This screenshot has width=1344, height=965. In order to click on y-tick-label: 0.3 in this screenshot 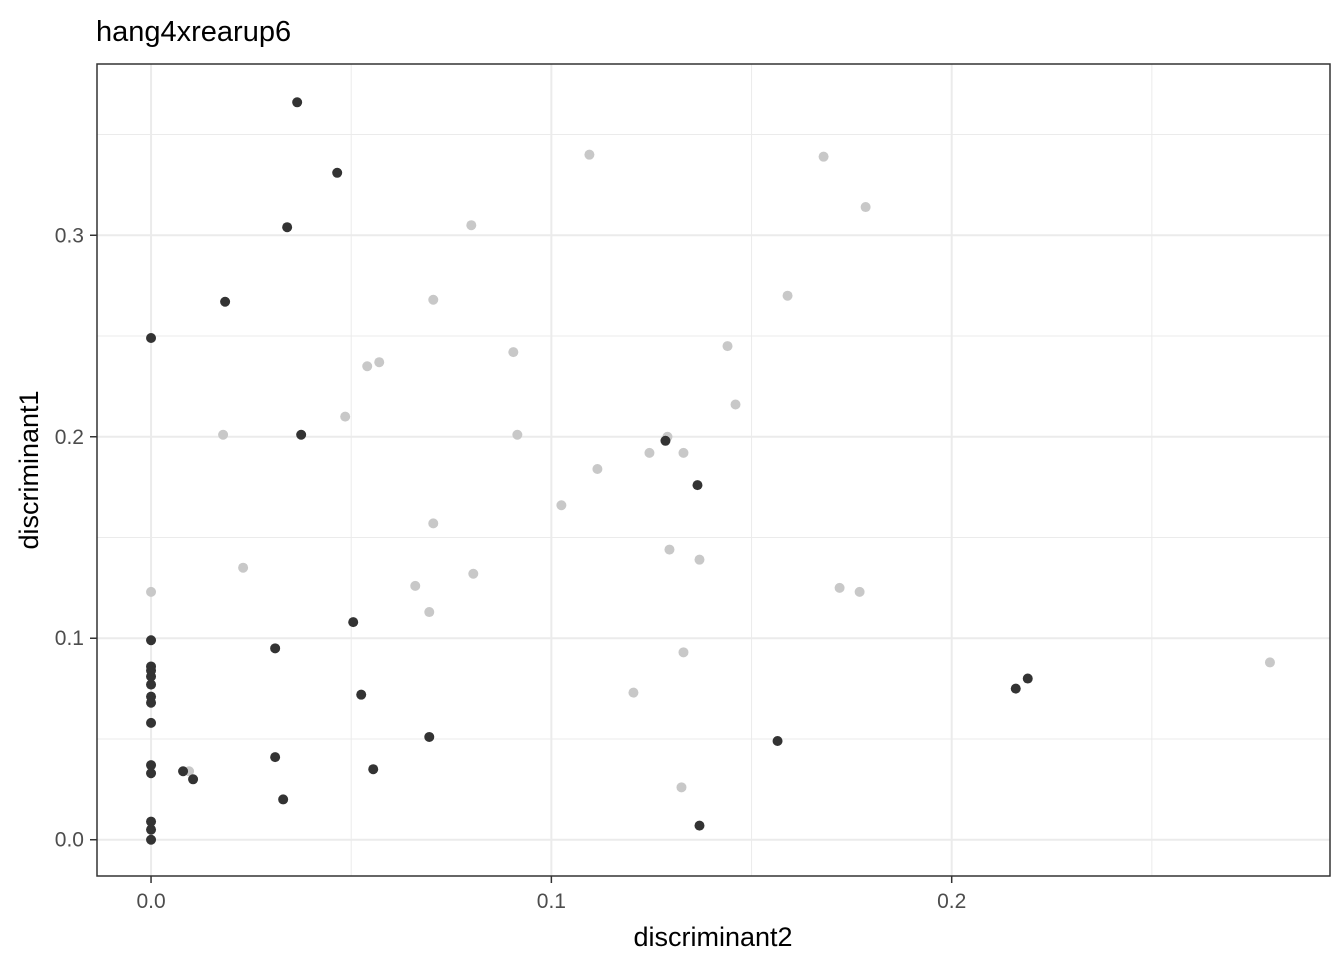, I will do `click(69, 235)`.